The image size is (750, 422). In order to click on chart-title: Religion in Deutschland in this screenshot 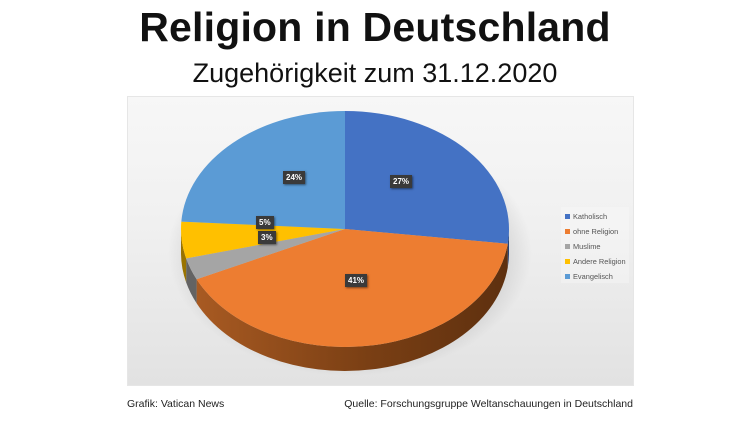, I will do `click(375, 27)`.